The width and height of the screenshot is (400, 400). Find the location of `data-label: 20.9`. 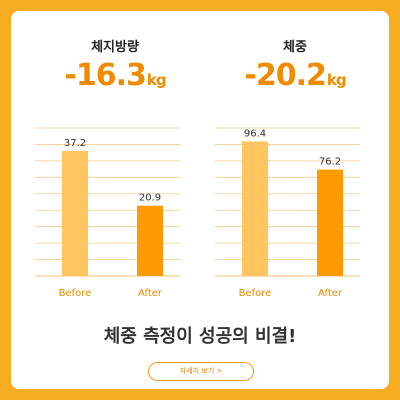

data-label: 20.9 is located at coordinates (150, 198).